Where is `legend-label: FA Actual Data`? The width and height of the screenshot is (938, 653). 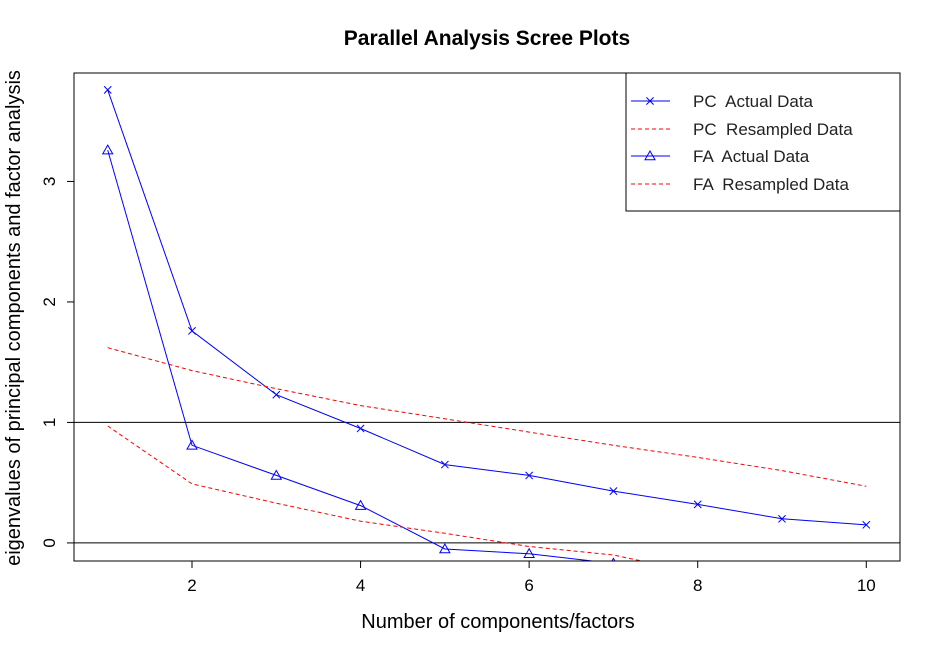
legend-label: FA Actual Data is located at coordinates (751, 156).